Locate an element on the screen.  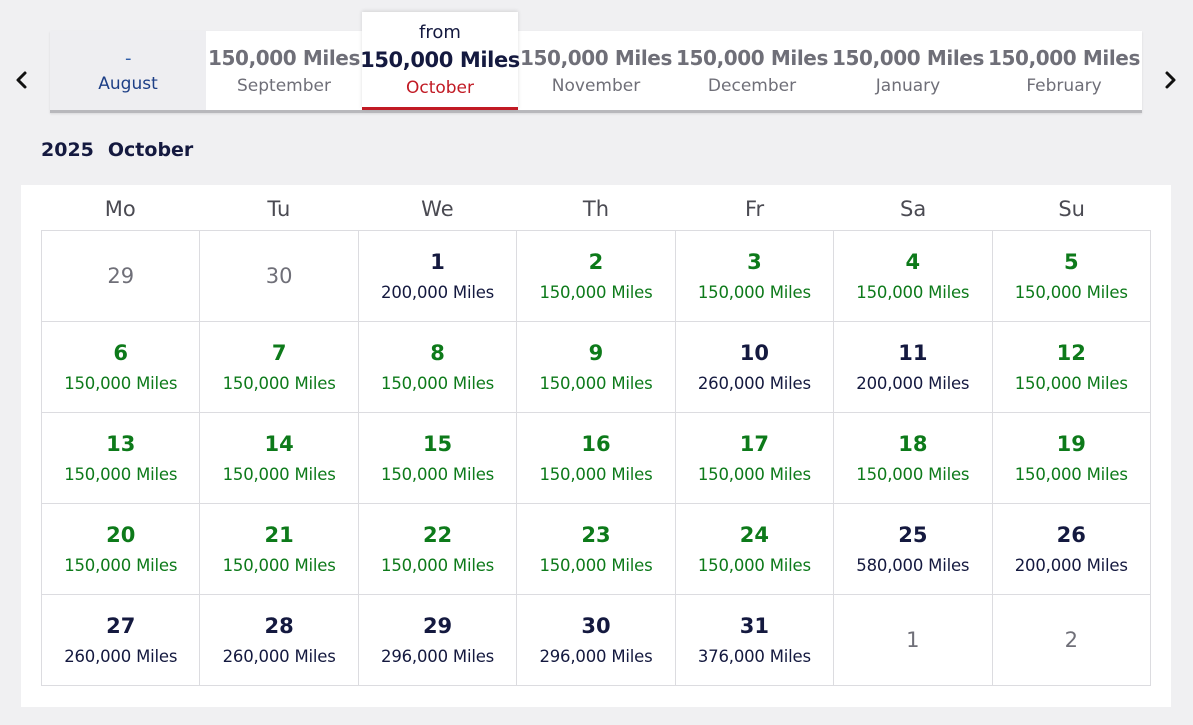
calendar-day-cell: 22 150,000 Miles is located at coordinates (437, 549).